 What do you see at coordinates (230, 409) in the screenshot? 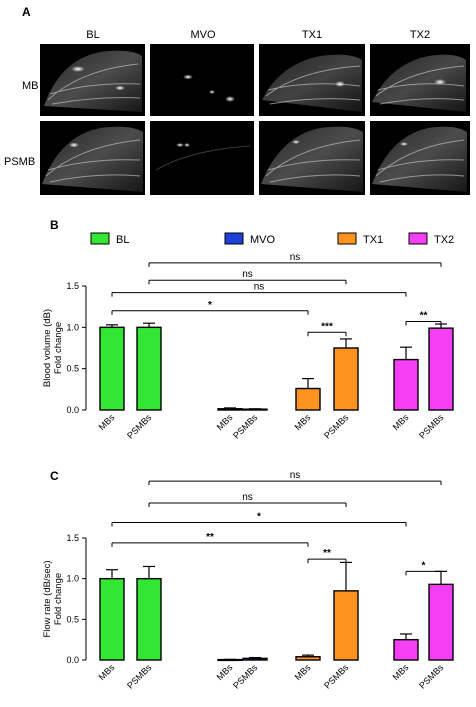
I see `b-bar-mvo-mbs` at bounding box center [230, 409].